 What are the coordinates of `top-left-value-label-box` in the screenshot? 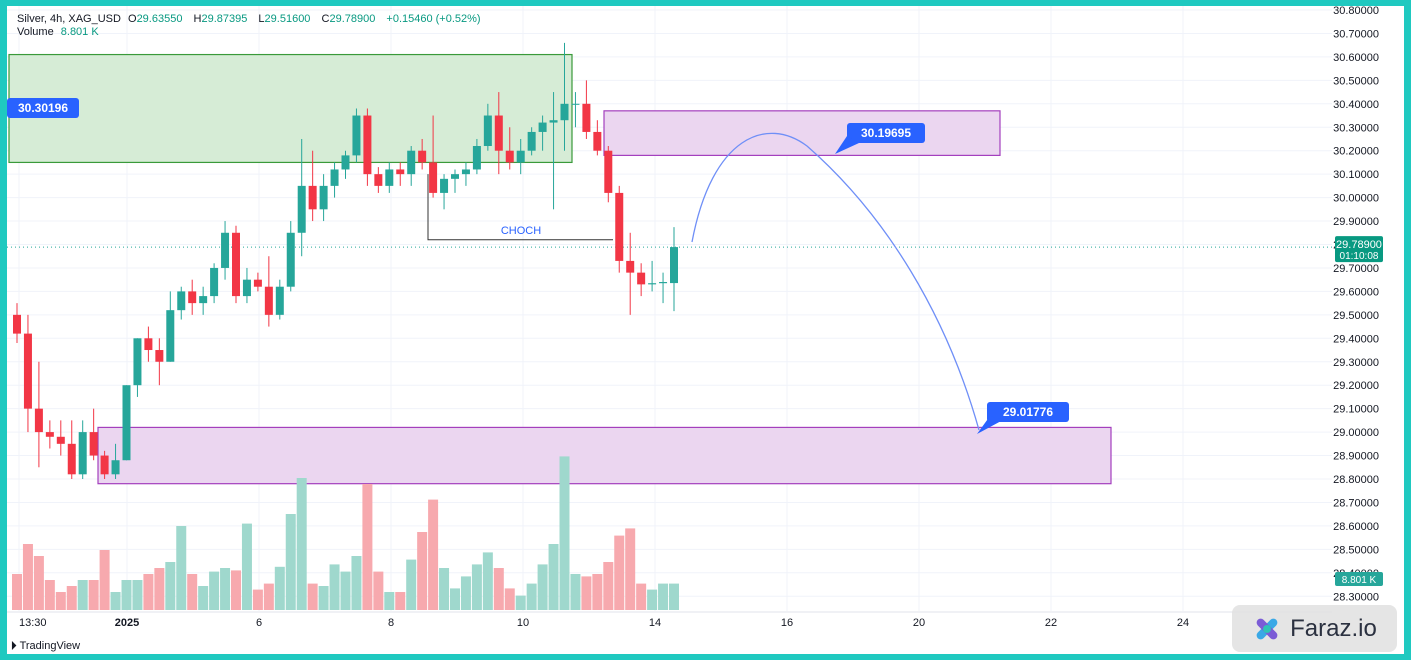 It's located at (43, 108).